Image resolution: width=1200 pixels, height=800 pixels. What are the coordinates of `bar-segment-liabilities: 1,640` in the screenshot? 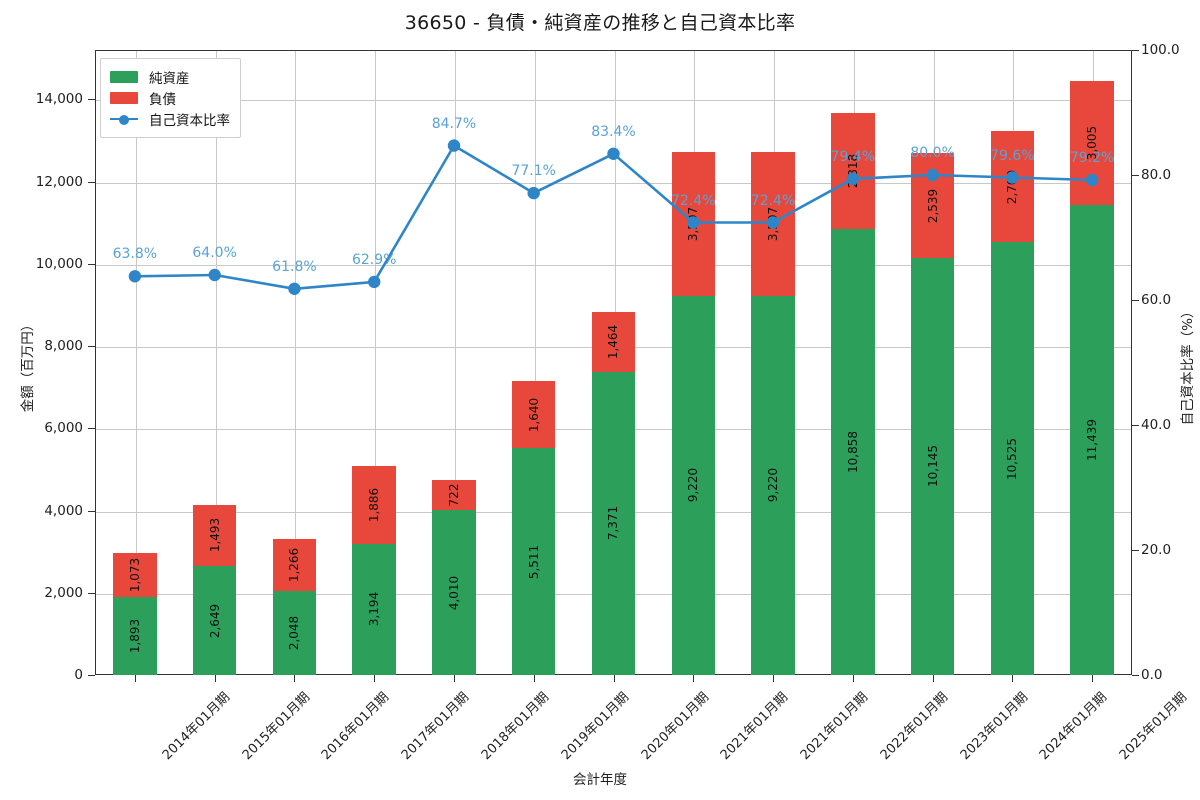 It's located at (533, 414).